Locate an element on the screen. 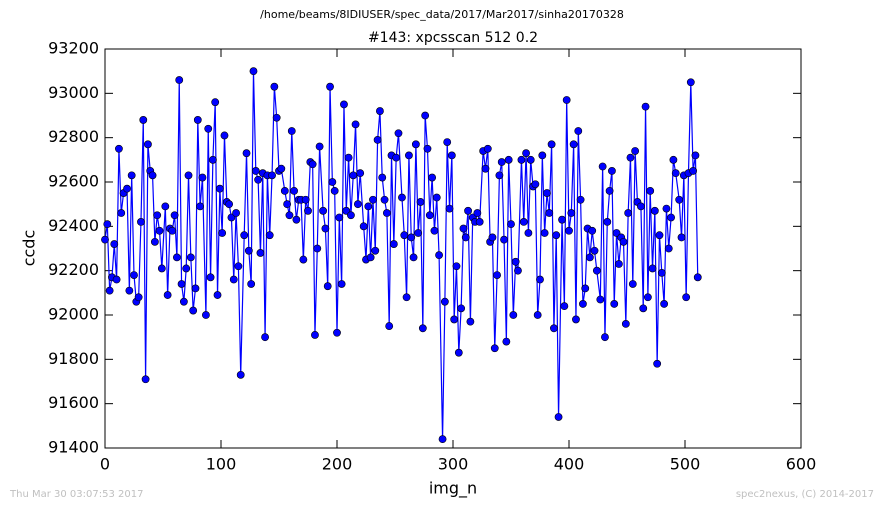 This screenshot has width=884, height=509. x-tick-label: 0 is located at coordinates (105, 464).